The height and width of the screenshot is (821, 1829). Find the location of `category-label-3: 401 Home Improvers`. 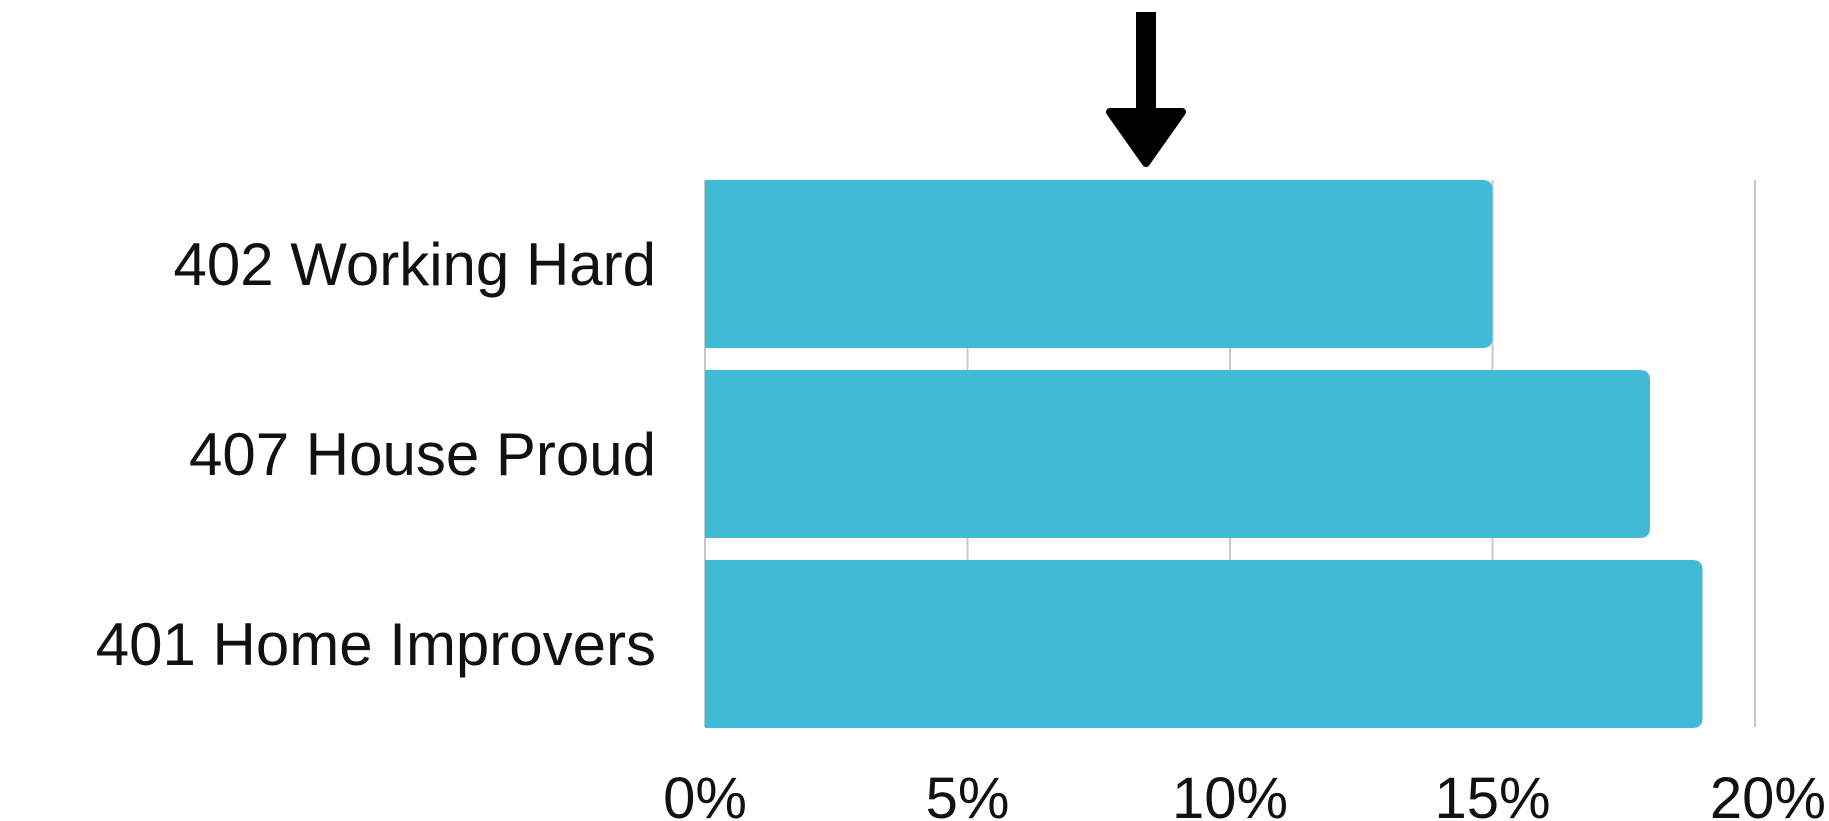

category-label-3: 401 Home Improvers is located at coordinates (376, 644).